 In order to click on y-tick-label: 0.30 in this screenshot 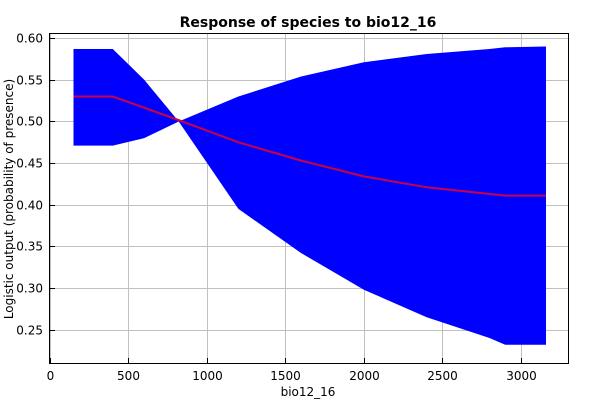, I will do `click(29, 289)`.